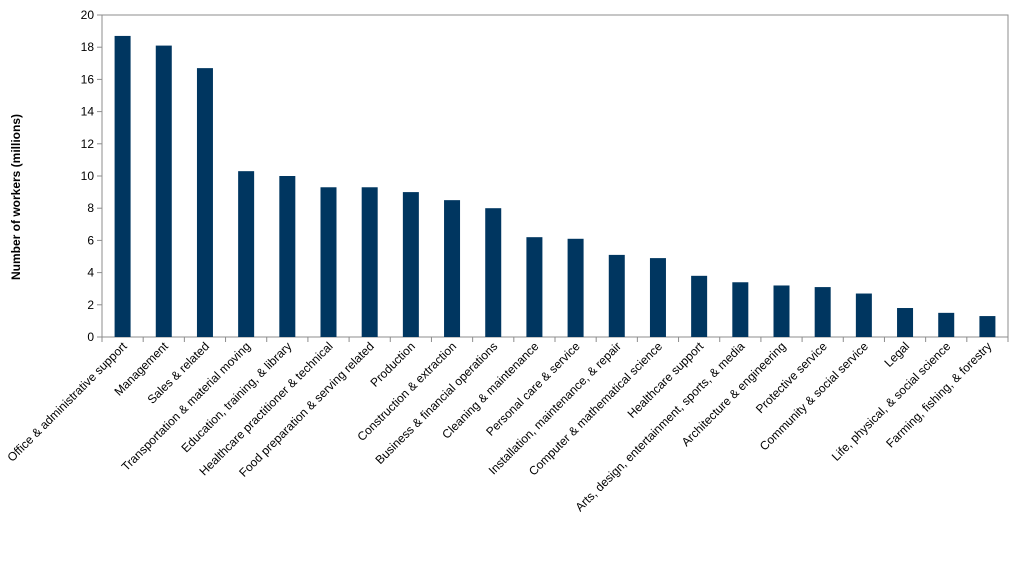 The height and width of the screenshot is (584, 1024). What do you see at coordinates (791, 377) in the screenshot?
I see `x-category-label: Protective service` at bounding box center [791, 377].